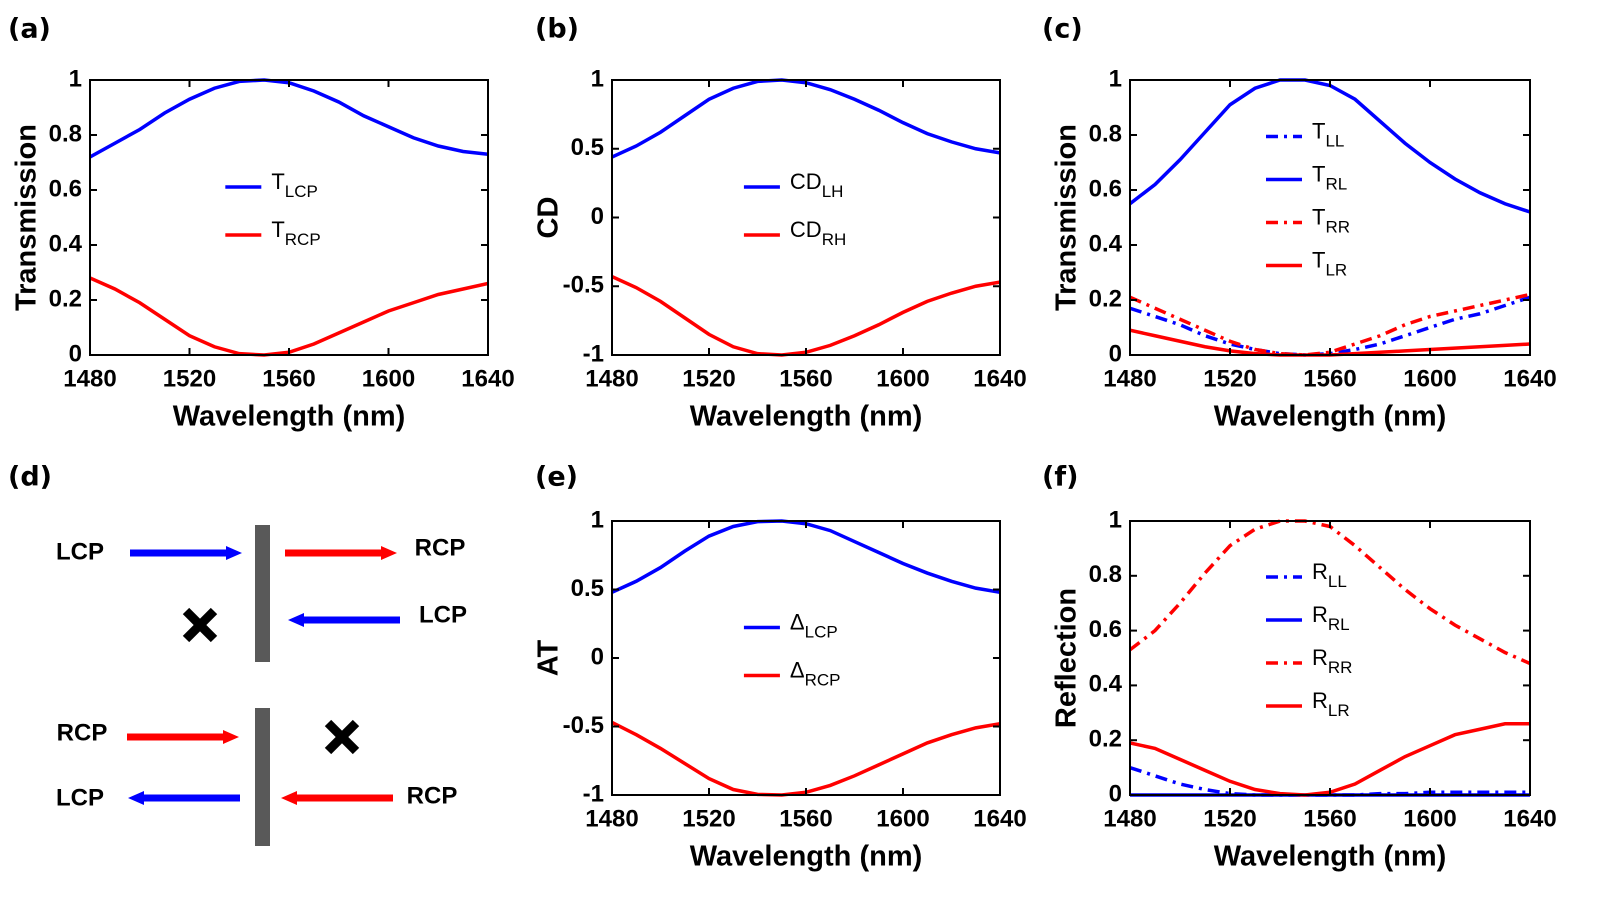 The image size is (1600, 903). Describe the element at coordinates (583, 285) in the screenshot. I see `y-tick-label: -0.5` at that location.